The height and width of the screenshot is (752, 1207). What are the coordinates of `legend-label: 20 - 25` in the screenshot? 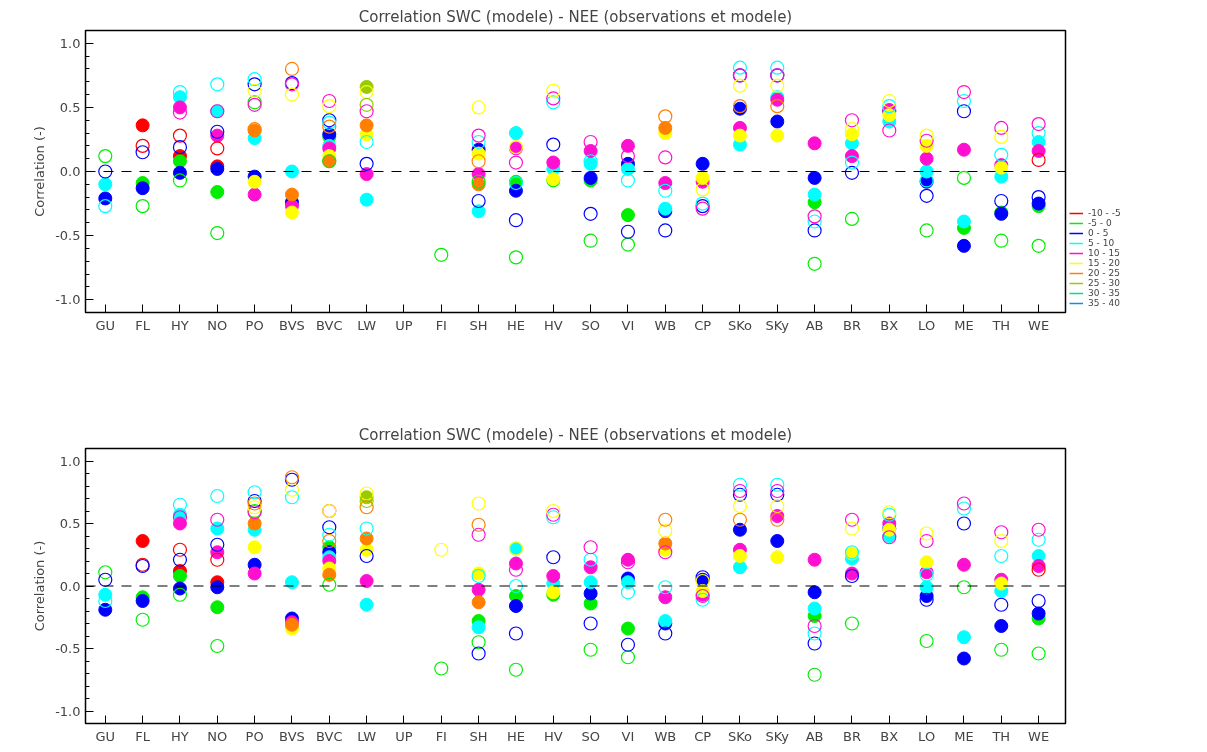 It's located at (1104, 273).